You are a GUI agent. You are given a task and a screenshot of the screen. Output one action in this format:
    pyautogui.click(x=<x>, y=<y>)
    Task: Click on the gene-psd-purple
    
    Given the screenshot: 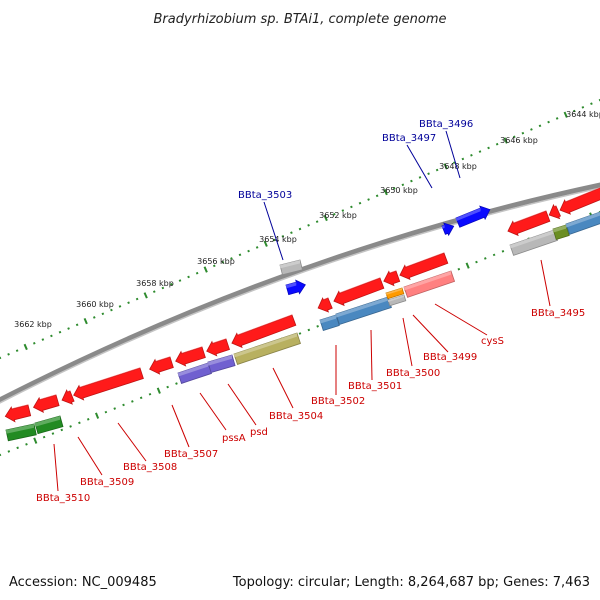 What is the action you would take?
    pyautogui.click(x=221, y=364)
    